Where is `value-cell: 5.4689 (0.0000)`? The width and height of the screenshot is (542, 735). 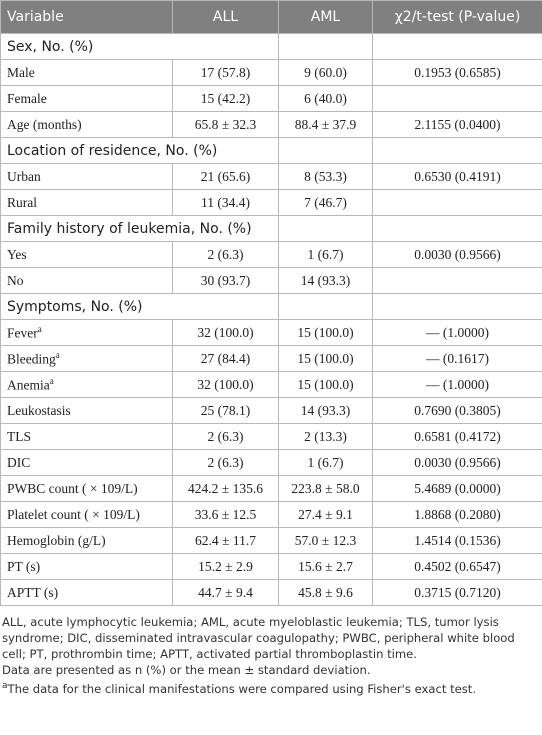 value-cell: 5.4689 (0.0000) is located at coordinates (457, 488).